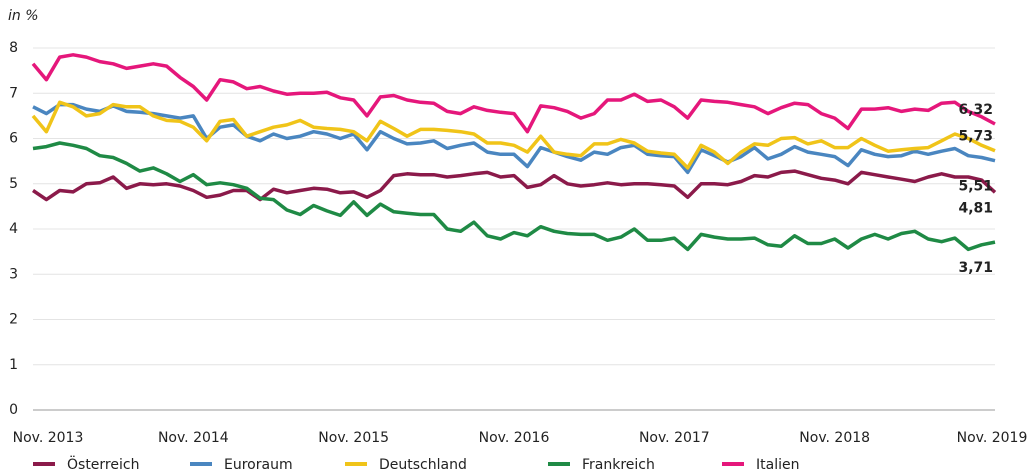  What do you see at coordinates (674, 438) in the screenshot?
I see `x-tick-label: Nov. 2017` at bounding box center [674, 438].